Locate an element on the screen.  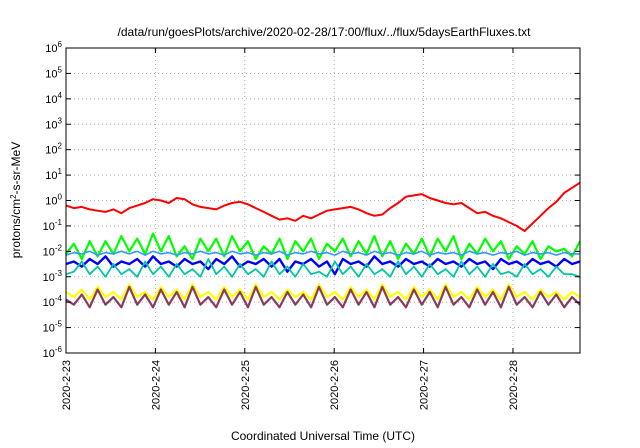
x-tick-label: 2020-2-27 is located at coordinates (425, 385).